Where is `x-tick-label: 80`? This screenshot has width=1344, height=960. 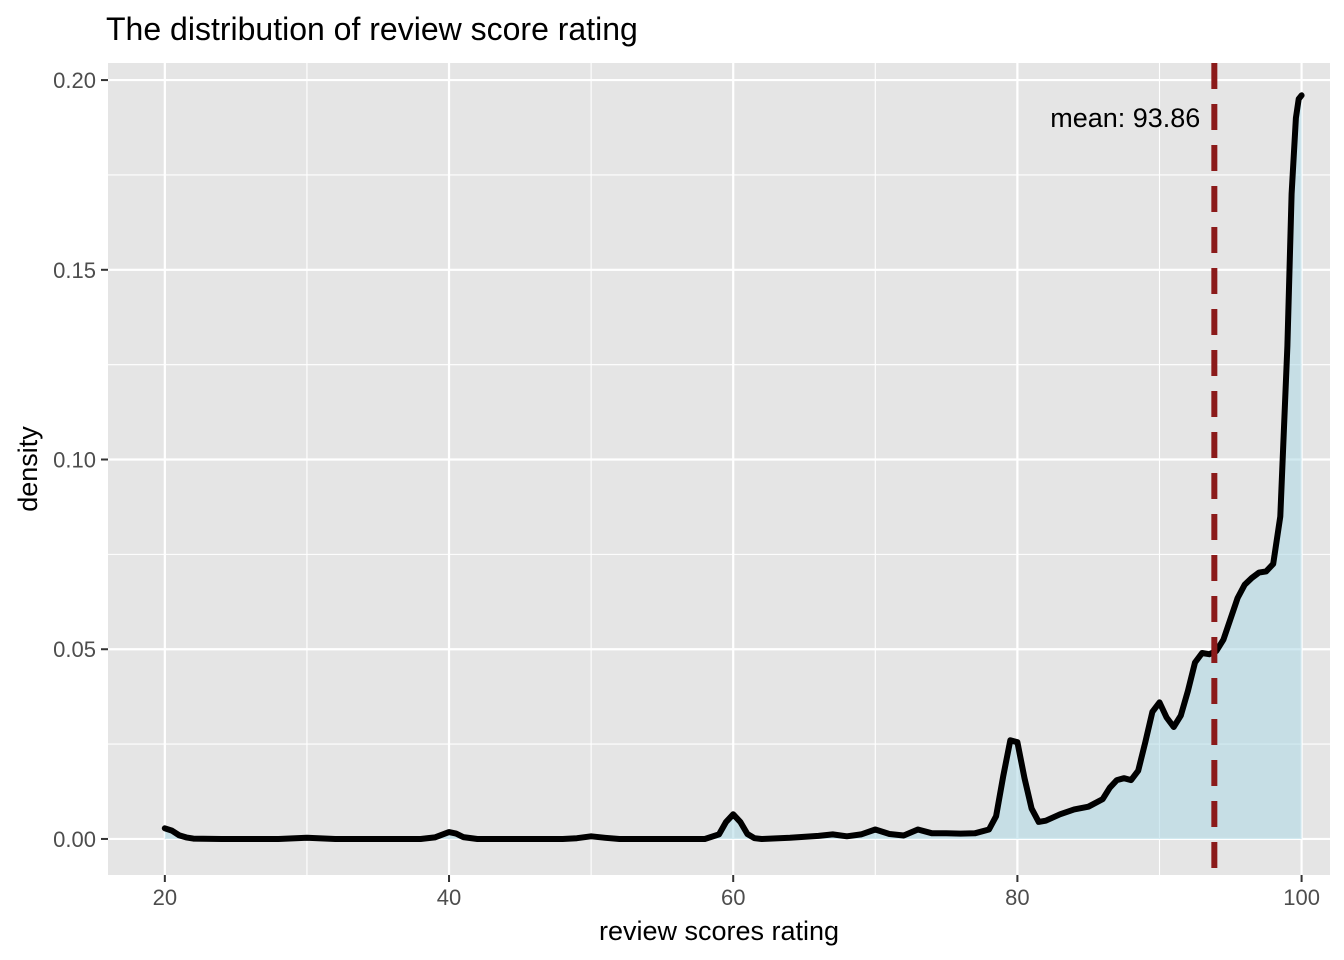 x-tick-label: 80 is located at coordinates (1017, 897).